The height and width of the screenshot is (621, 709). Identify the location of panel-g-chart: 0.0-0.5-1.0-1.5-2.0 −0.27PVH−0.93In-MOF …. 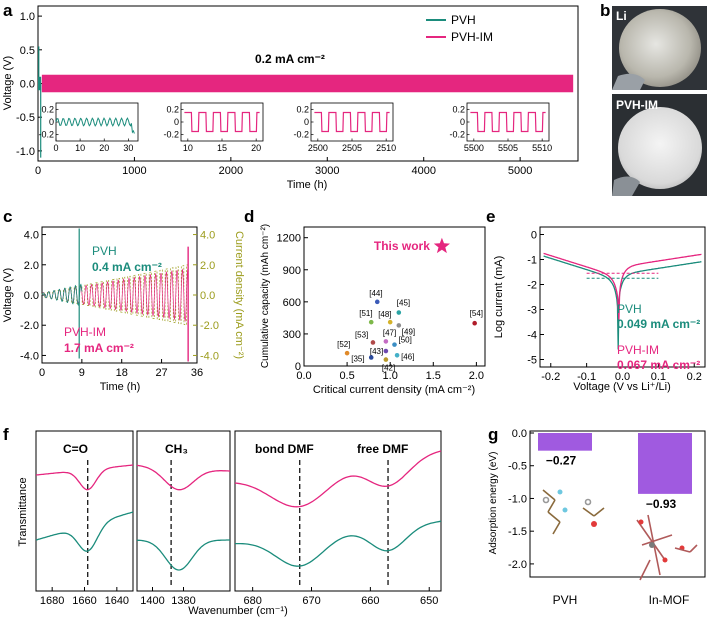
(597, 517).